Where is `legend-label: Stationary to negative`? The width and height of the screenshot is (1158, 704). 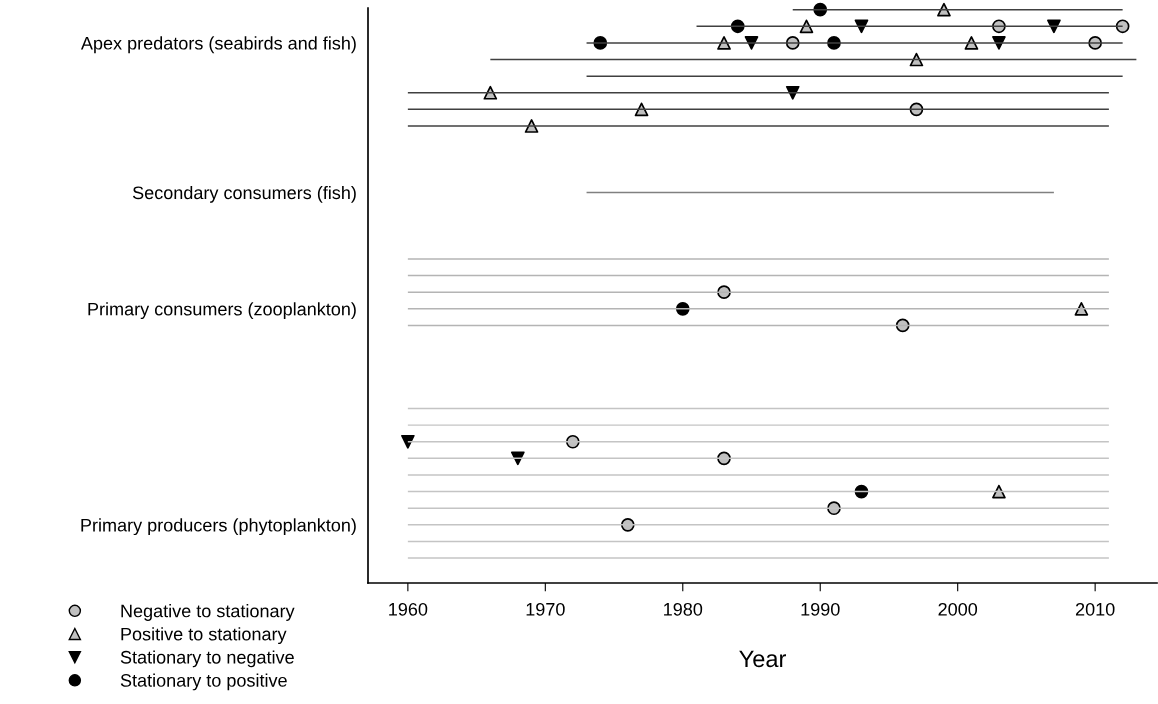 legend-label: Stationary to negative is located at coordinates (207, 659).